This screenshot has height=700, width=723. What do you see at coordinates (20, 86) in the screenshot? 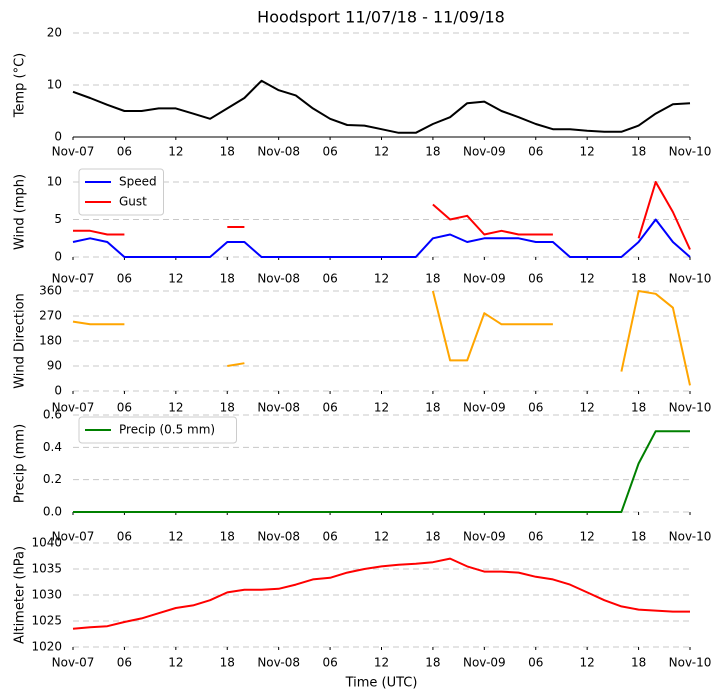
I see `y-axis-label: Temp (°C)` at bounding box center [20, 86].